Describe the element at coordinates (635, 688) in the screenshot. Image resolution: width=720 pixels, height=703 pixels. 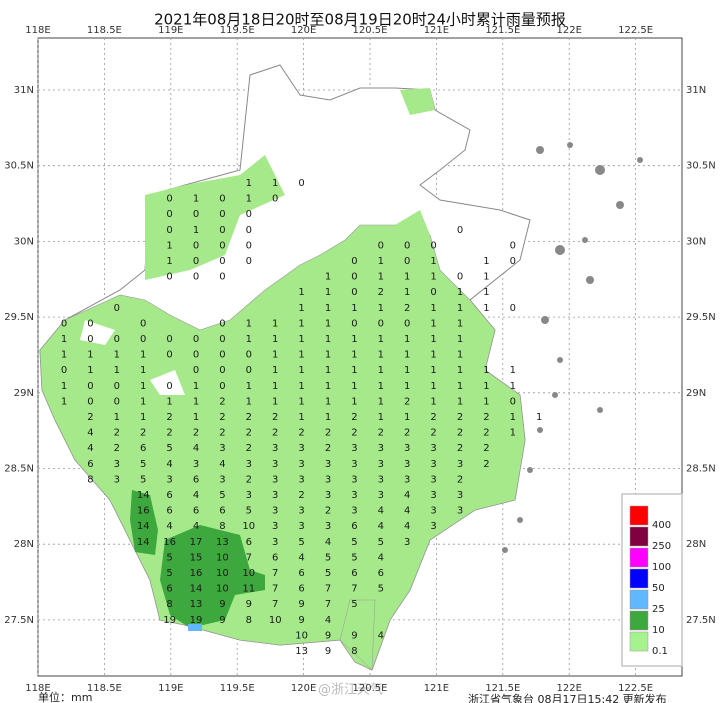
I see `lon-label: 122.5E` at that location.